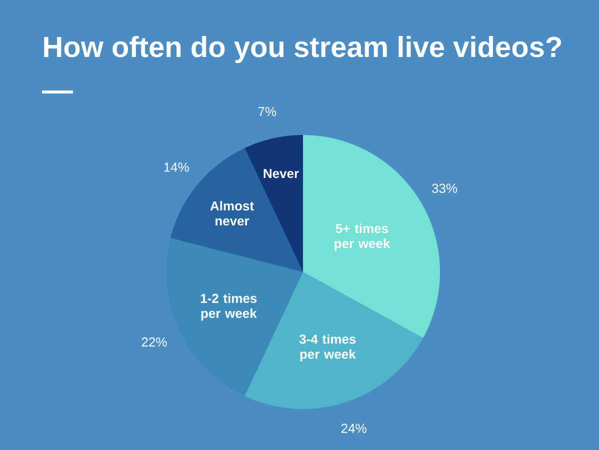  Describe the element at coordinates (353, 428) in the screenshot. I see `data-label: 24%` at that location.